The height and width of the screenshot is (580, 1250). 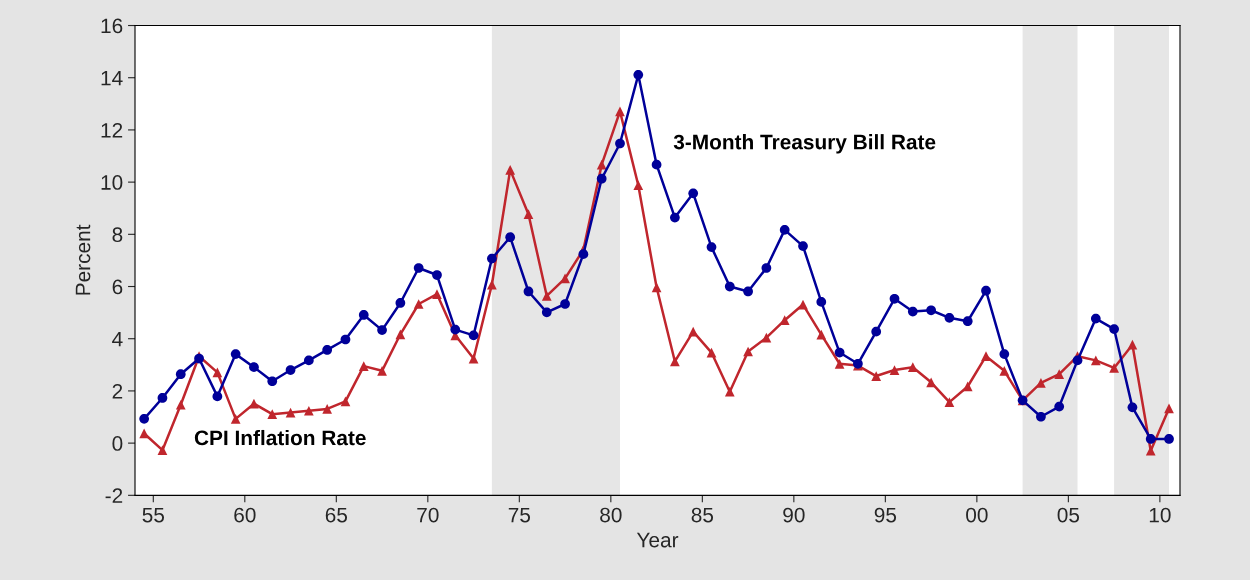 I want to click on x-tick-label: 90, so click(x=794, y=515).